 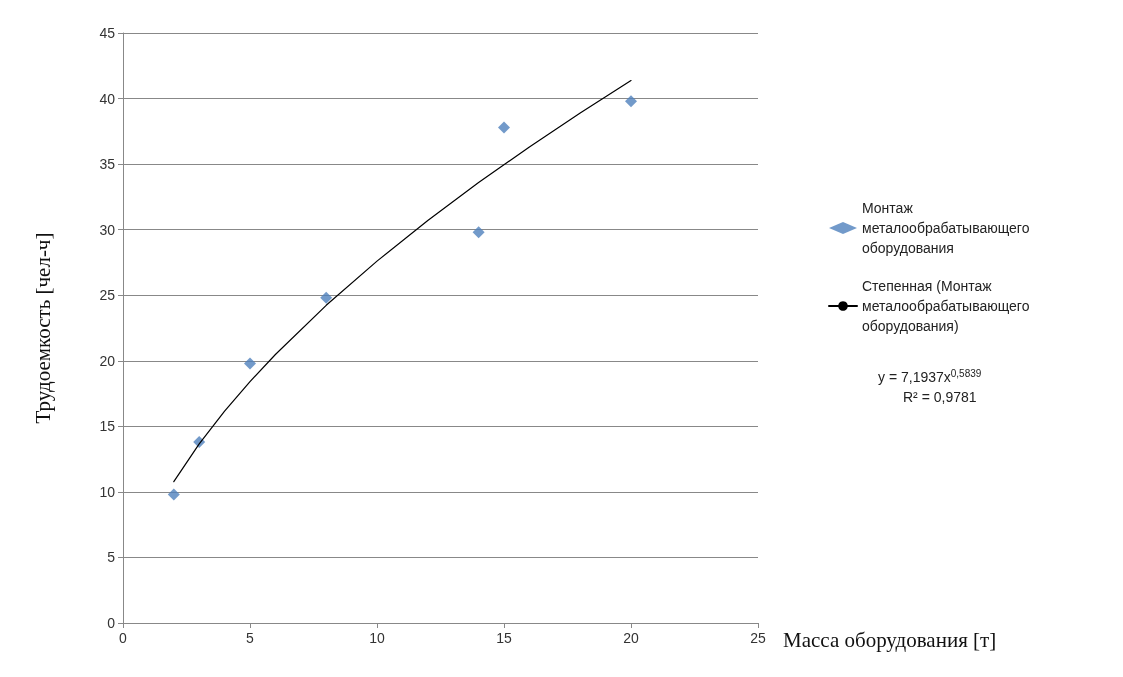 I want to click on x-tick-label: 15, so click(x=504, y=638).